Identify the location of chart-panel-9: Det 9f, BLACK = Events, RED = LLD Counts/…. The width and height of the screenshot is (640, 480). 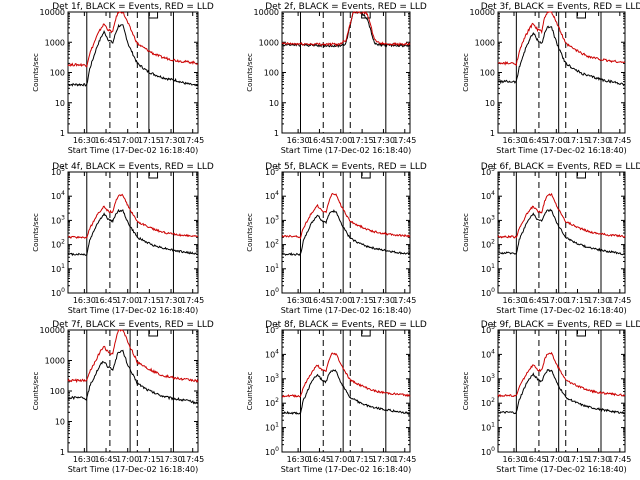
(551, 397).